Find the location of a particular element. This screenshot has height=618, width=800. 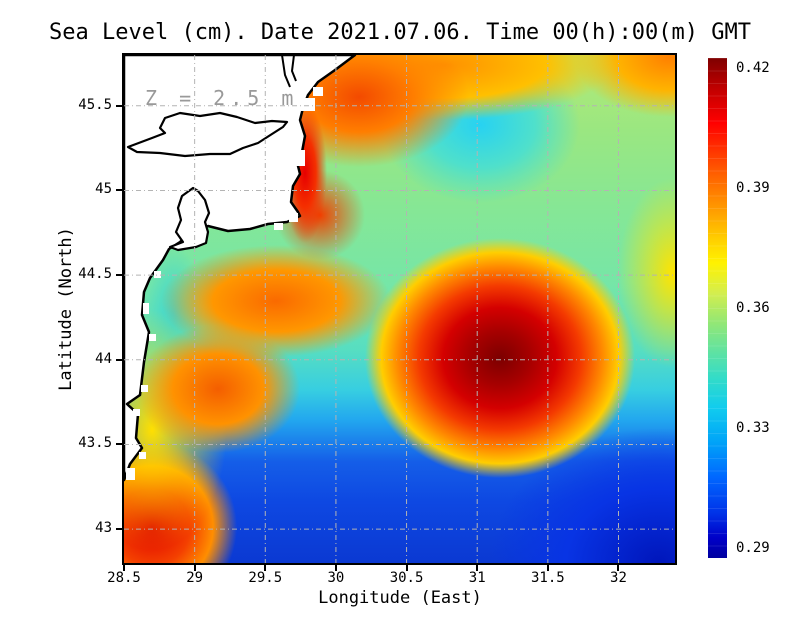

x-tick-label: 31 is located at coordinates (477, 578).